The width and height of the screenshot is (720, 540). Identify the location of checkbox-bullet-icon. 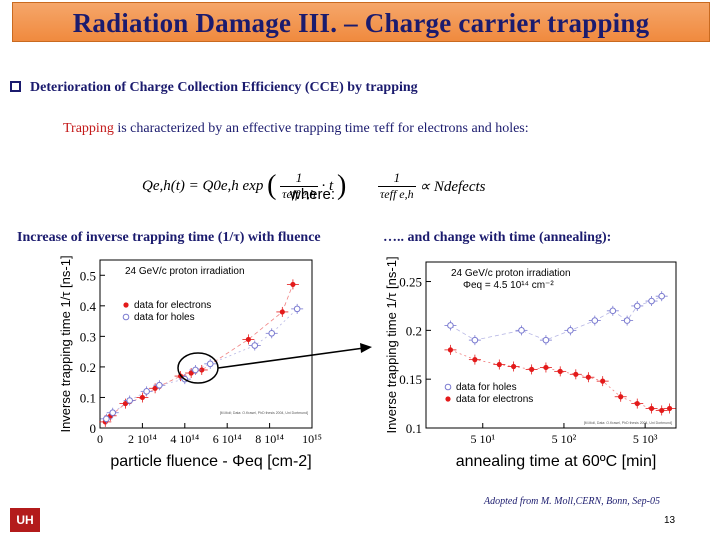
(15, 86).